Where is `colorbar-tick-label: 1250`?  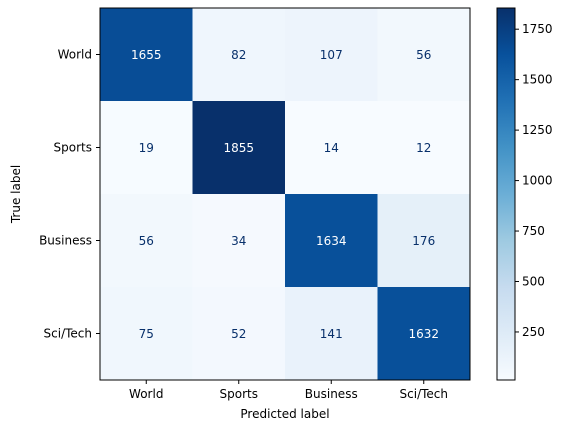 colorbar-tick-label: 1250 is located at coordinates (537, 130).